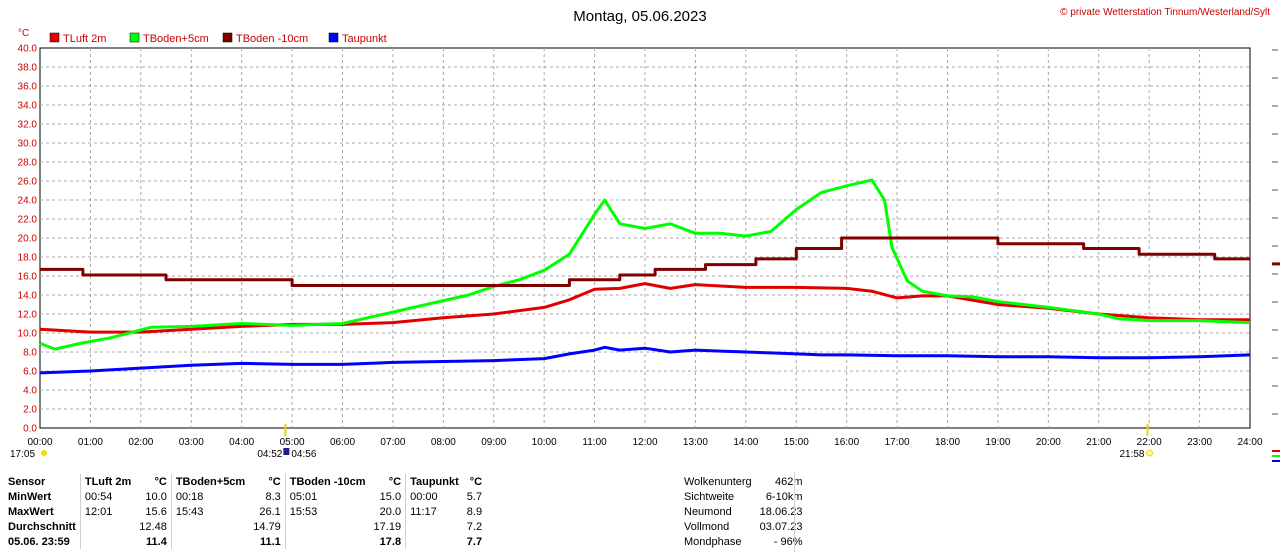 The height and width of the screenshot is (552, 1280). What do you see at coordinates (153, 526) in the screenshot?
I see `stats-cell: 12.48` at bounding box center [153, 526].